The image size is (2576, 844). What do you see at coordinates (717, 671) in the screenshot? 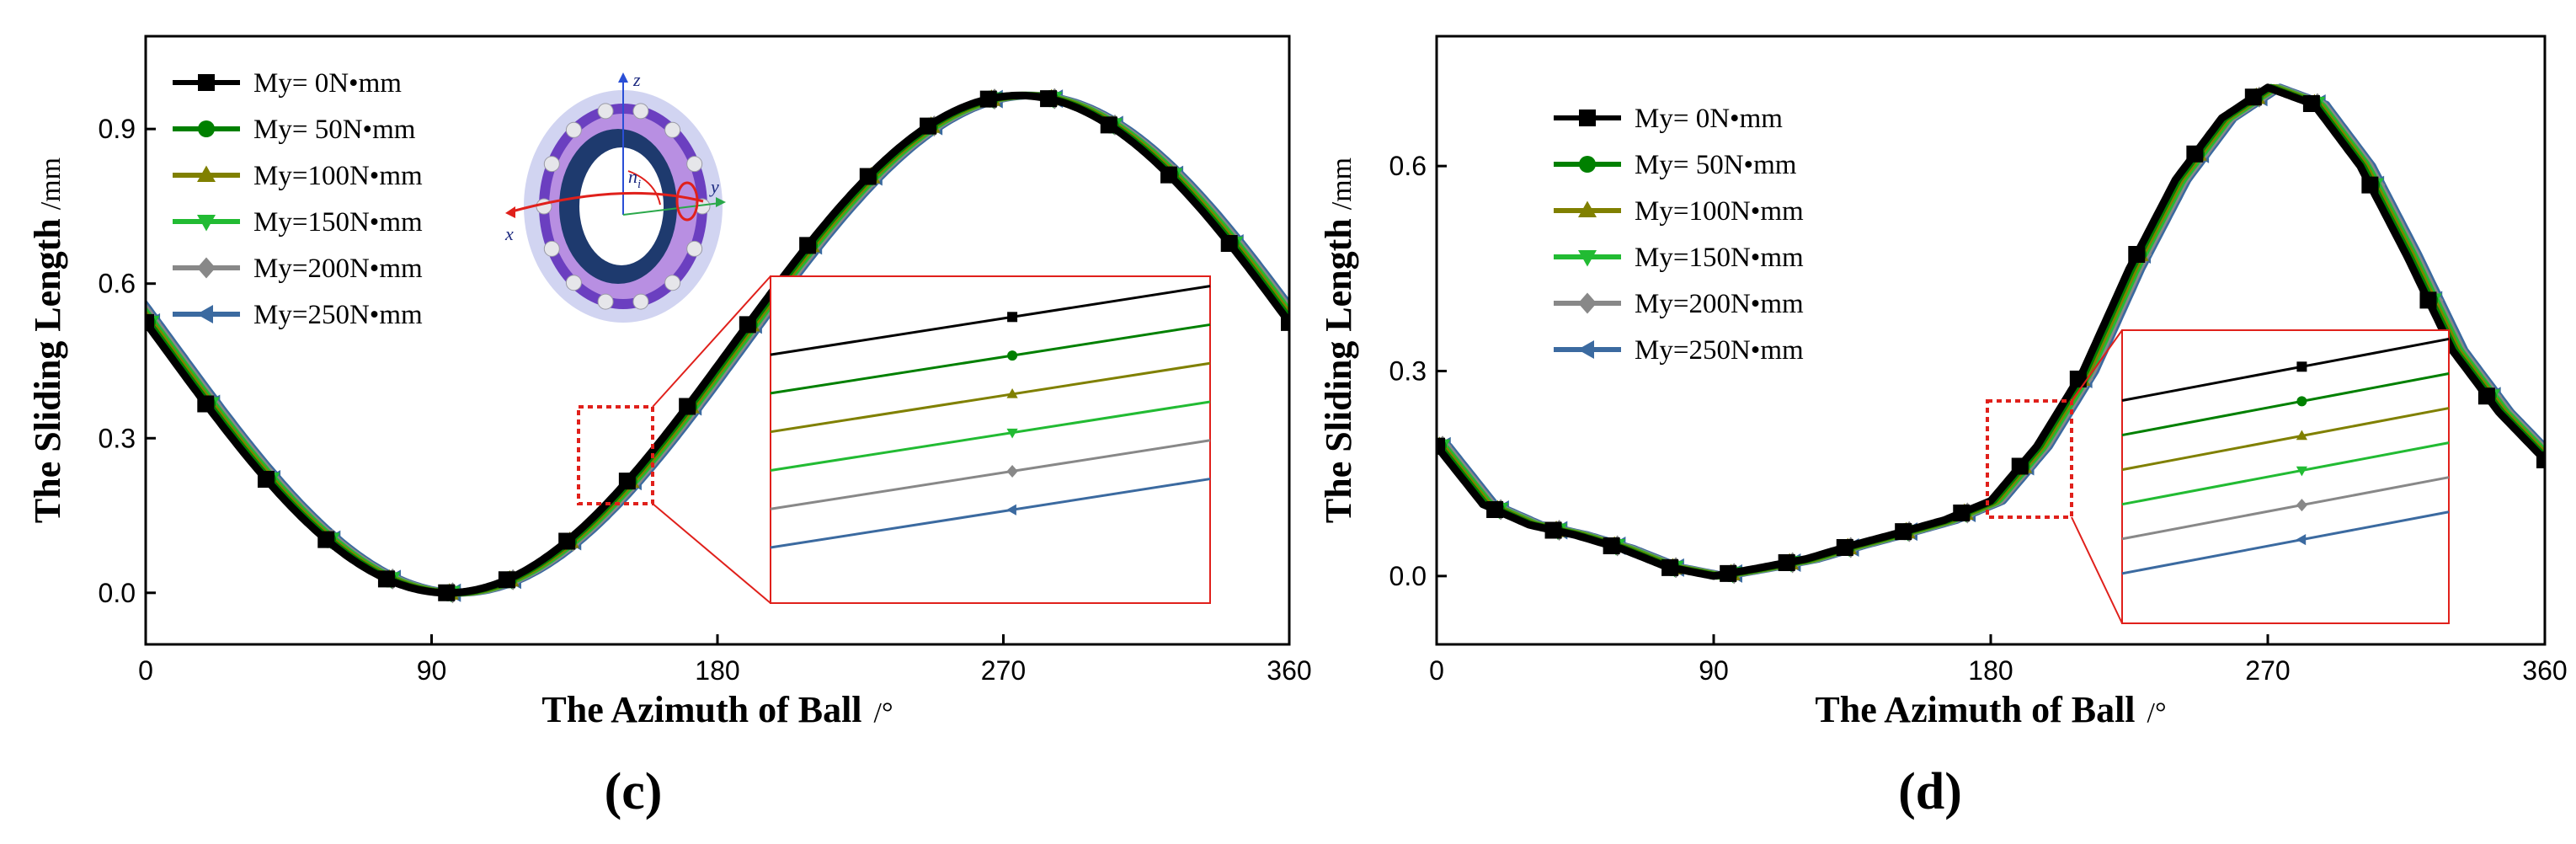
I see `x-tick-label: 180` at bounding box center [717, 671].